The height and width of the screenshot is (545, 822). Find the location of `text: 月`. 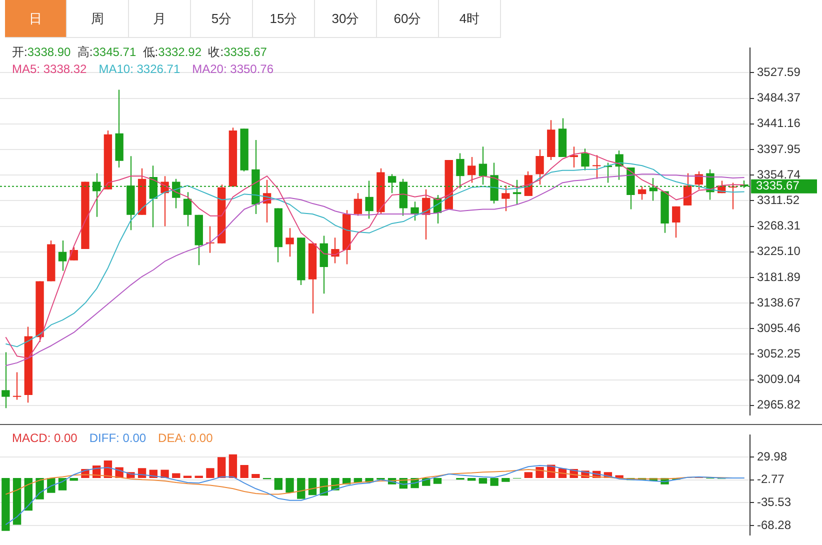

text: 月 is located at coordinates (160, 18).